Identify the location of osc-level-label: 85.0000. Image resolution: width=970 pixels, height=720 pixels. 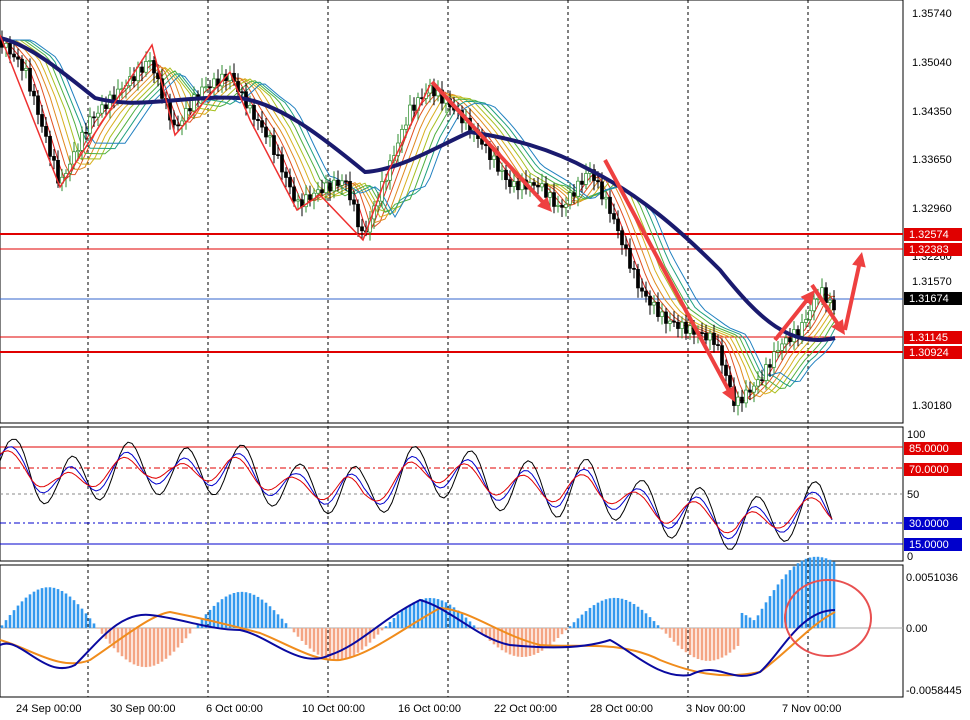
(929, 449).